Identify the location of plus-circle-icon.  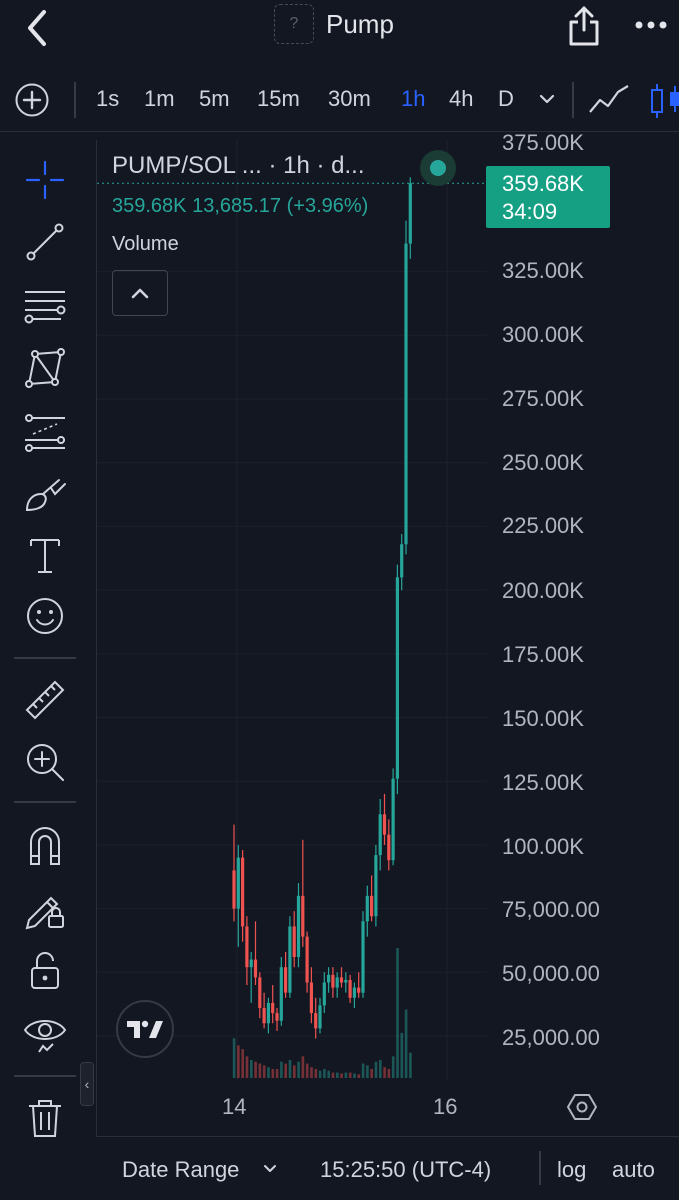
(32, 100).